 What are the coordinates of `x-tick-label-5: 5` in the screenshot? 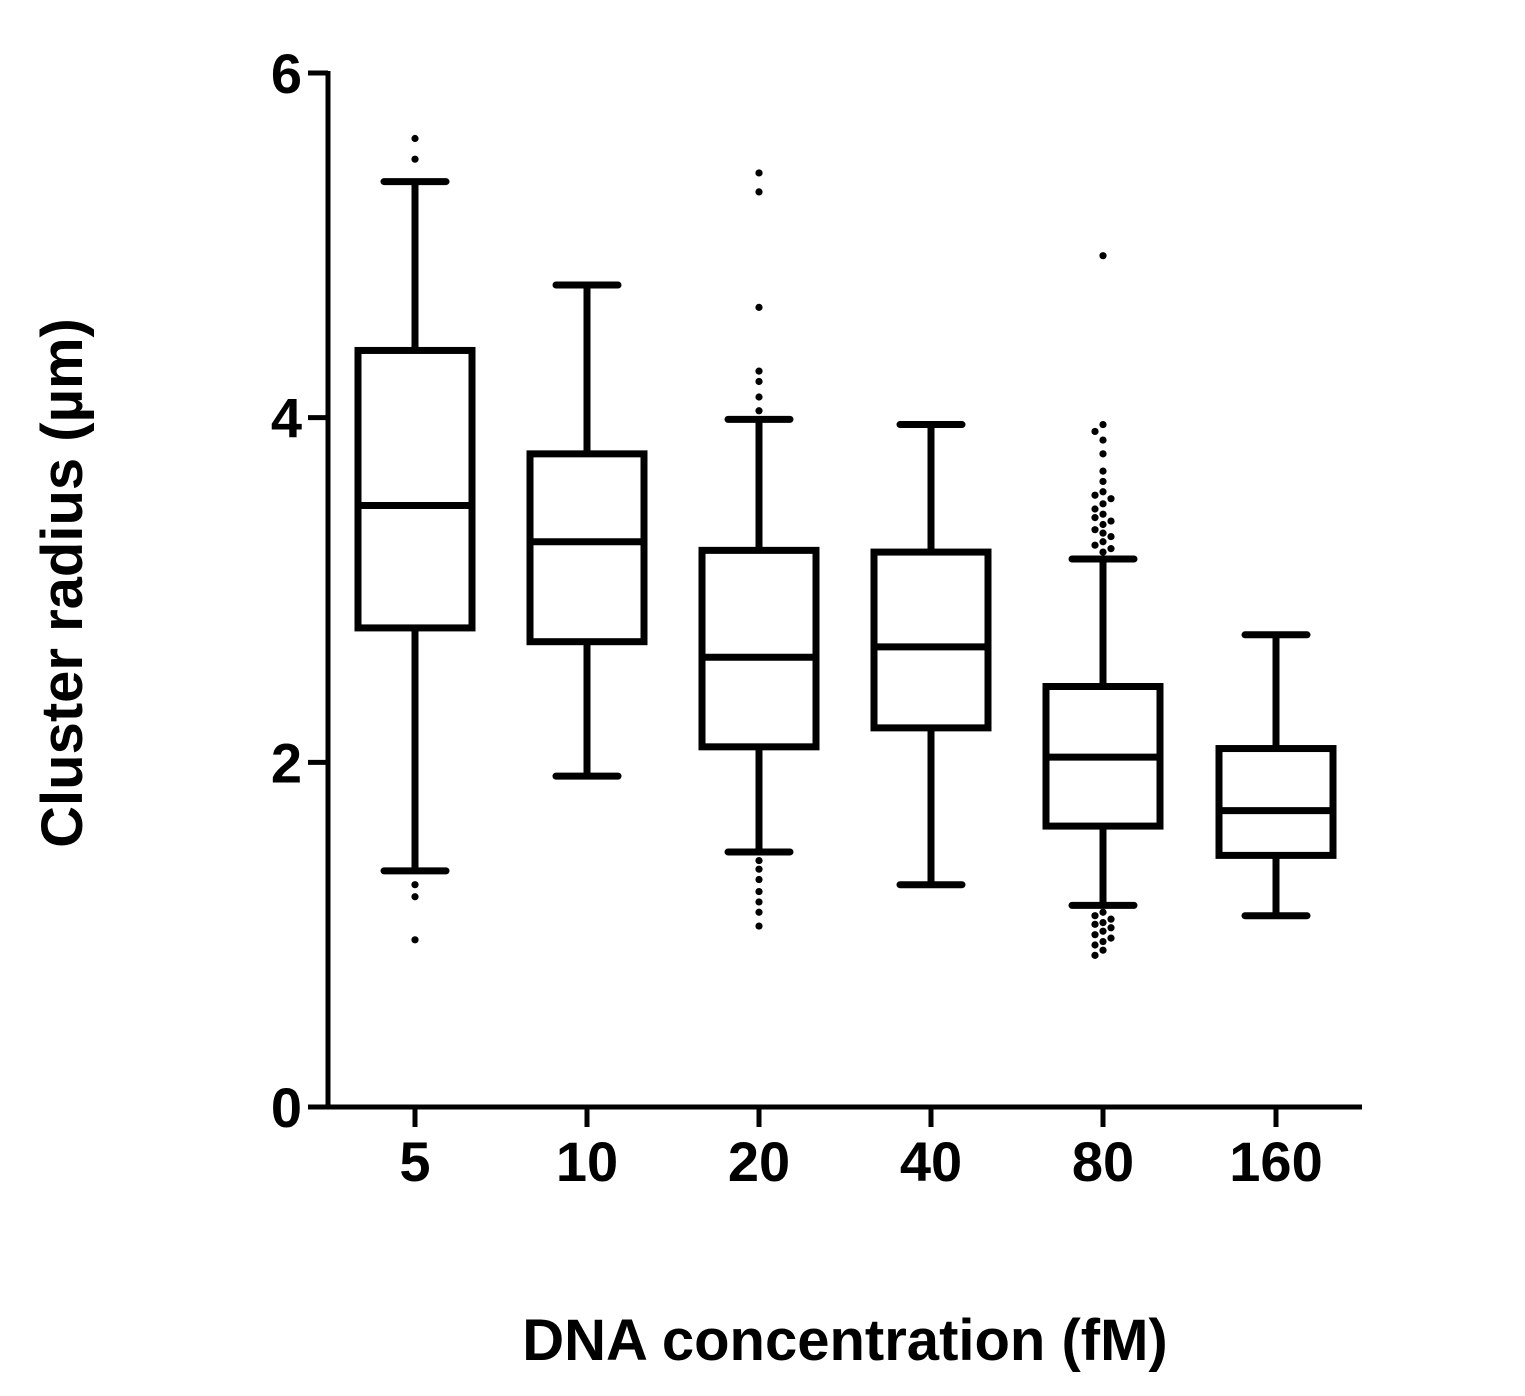 It's located at (414, 1161).